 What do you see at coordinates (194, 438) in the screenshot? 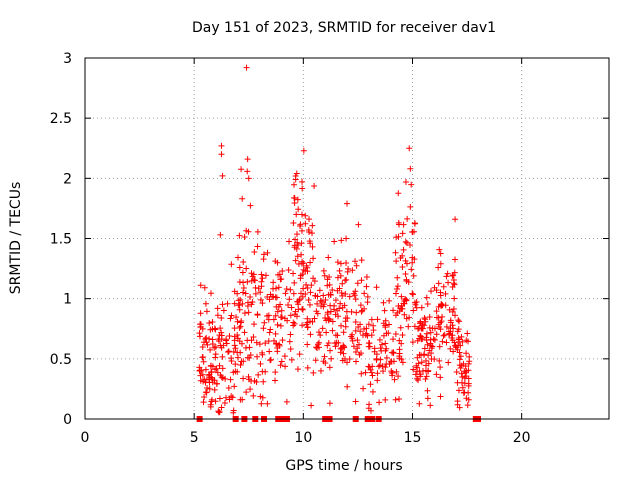
I see `x-tick-label: 5` at bounding box center [194, 438].